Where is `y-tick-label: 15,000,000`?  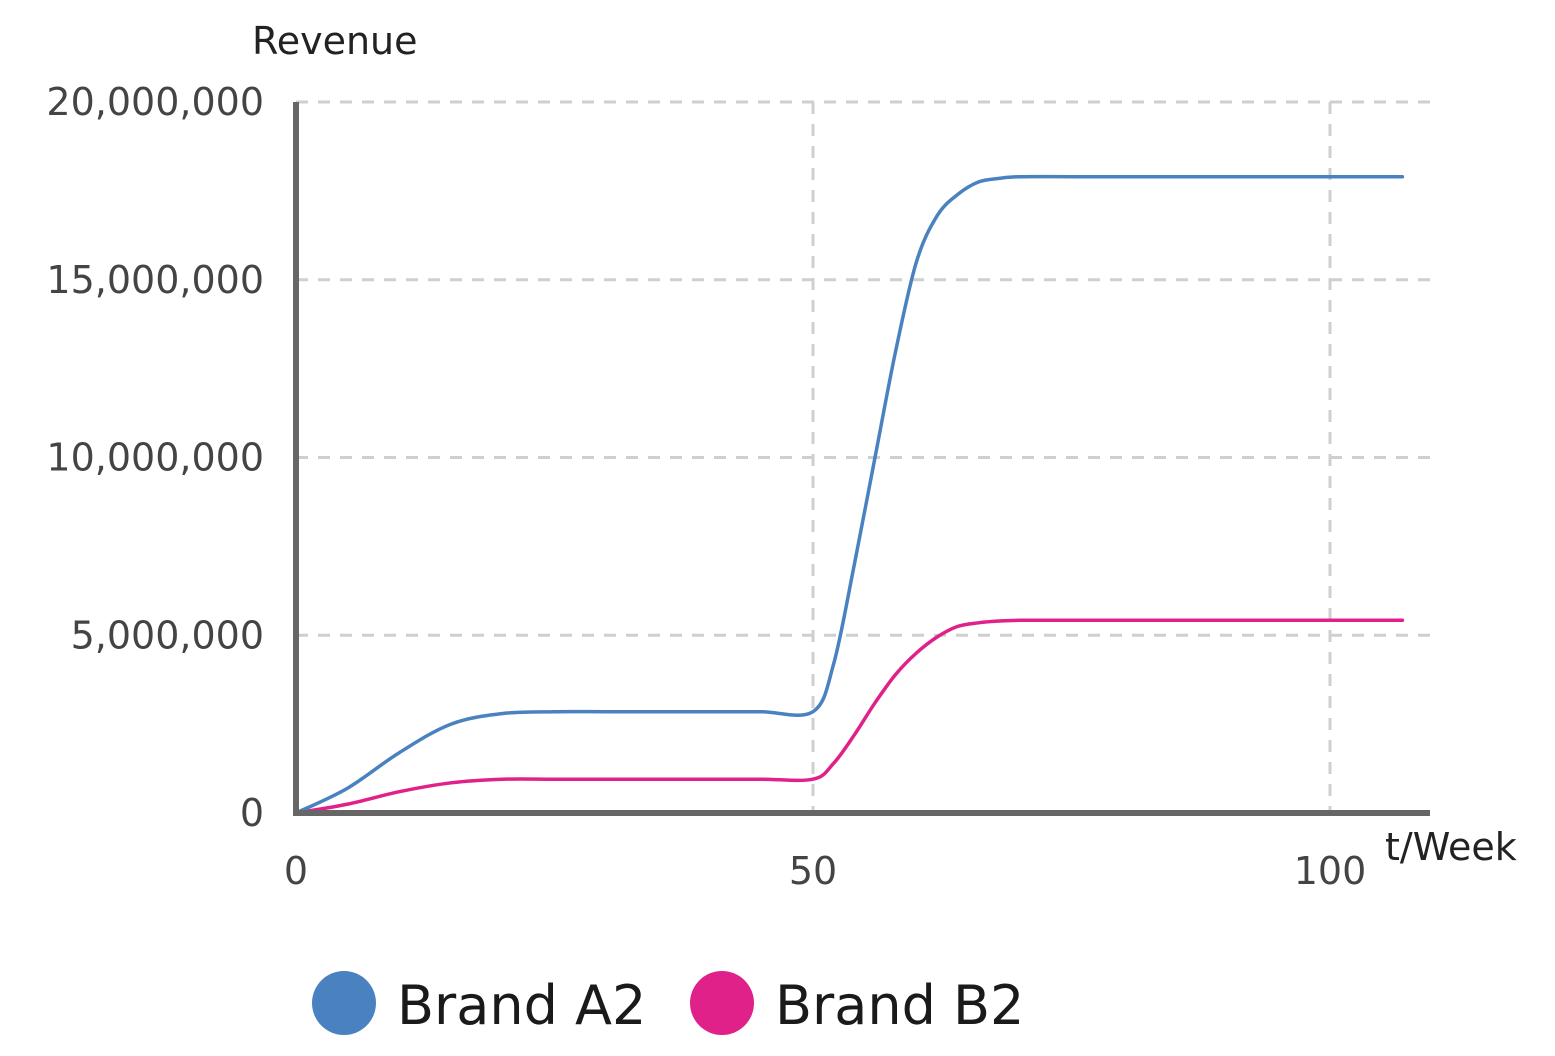 y-tick-label: 15,000,000 is located at coordinates (155, 280).